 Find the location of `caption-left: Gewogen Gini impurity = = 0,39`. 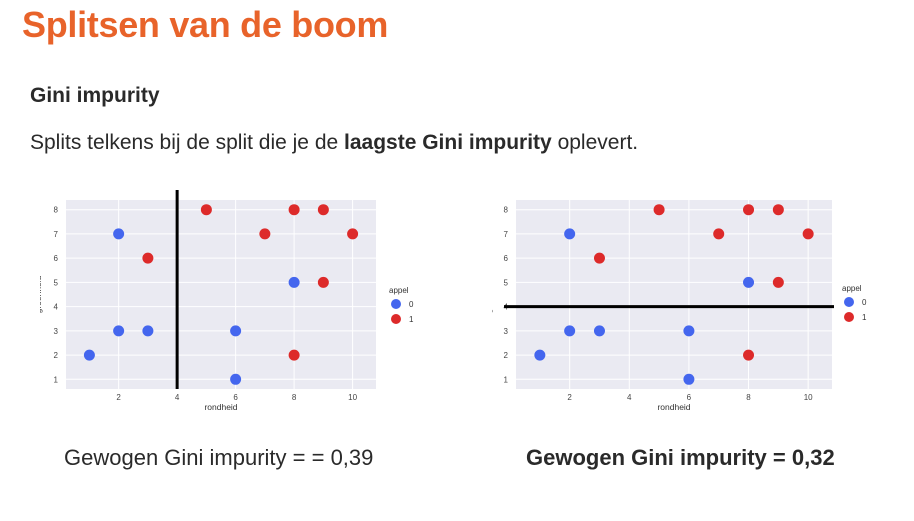

caption-left: Gewogen Gini impurity = = 0,39 is located at coordinates (219, 457).